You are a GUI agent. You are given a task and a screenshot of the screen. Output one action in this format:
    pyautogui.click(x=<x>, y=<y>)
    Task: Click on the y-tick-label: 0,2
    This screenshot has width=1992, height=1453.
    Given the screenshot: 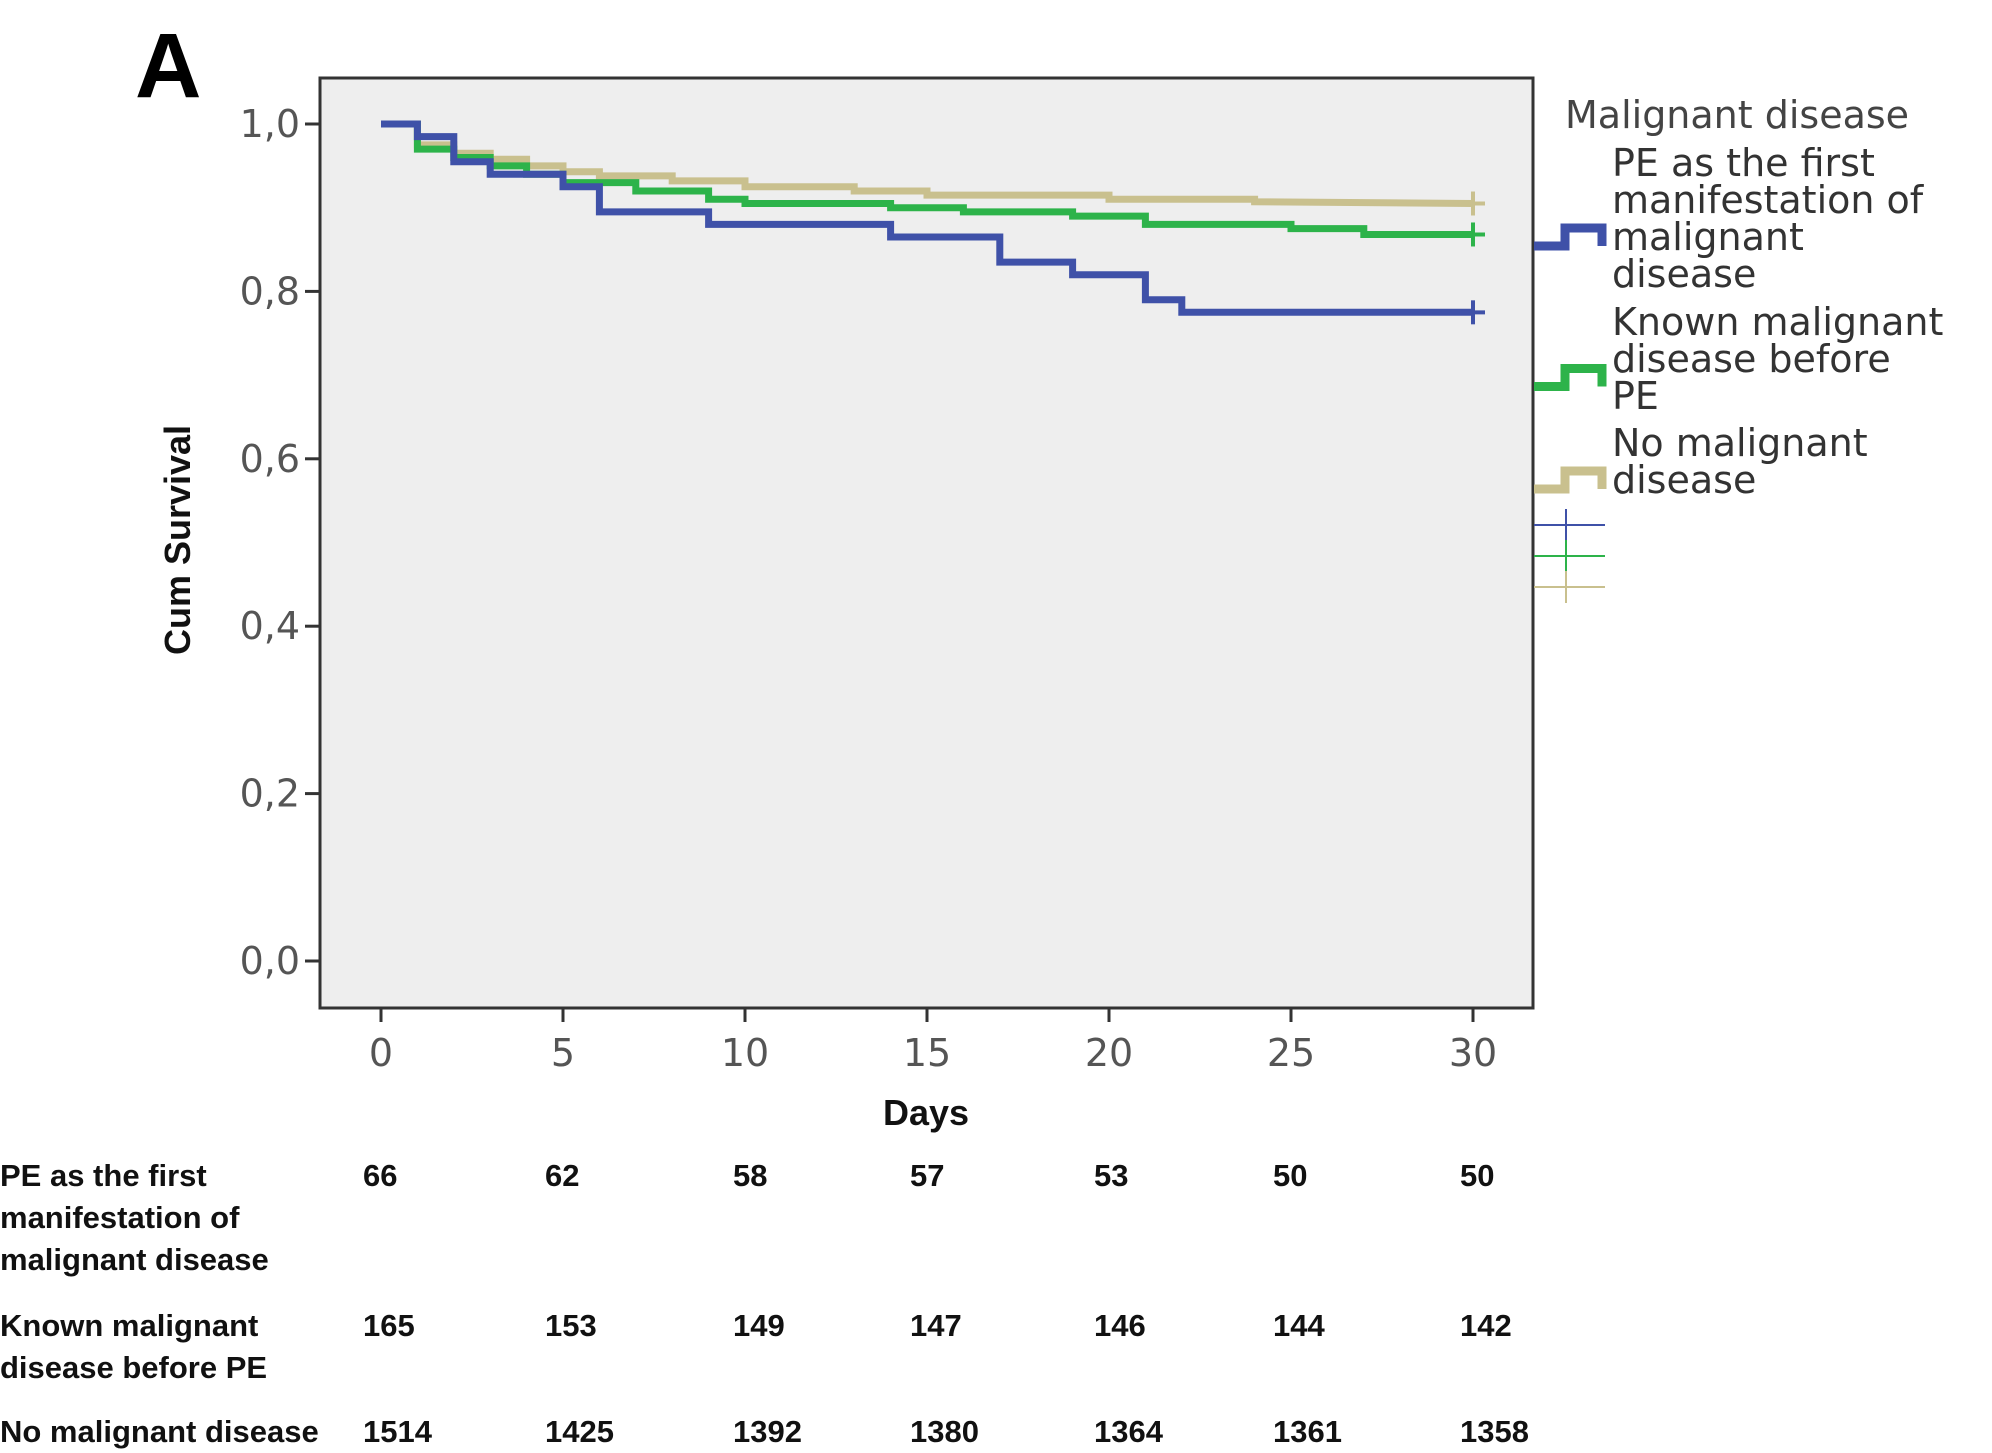 What is the action you would take?
    pyautogui.click(x=270, y=794)
    